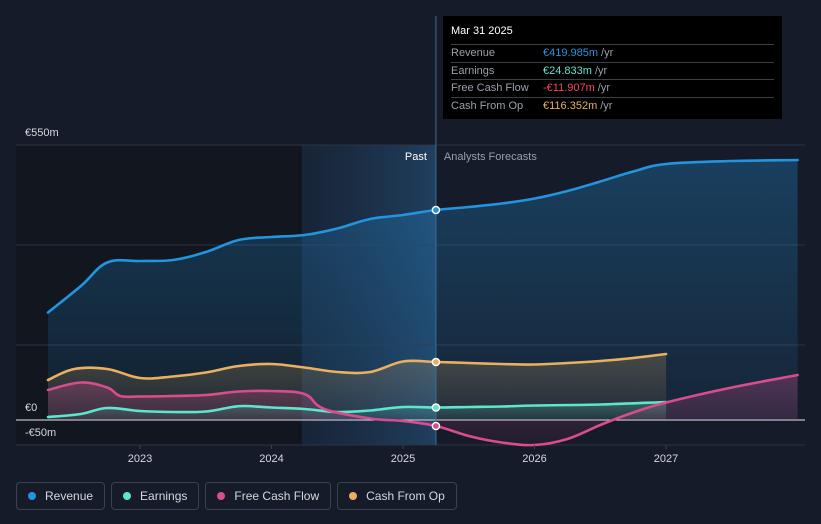 The image size is (821, 524). I want to click on x-axis-labels: 2023 2024 2025 2026 2027, so click(403, 455).